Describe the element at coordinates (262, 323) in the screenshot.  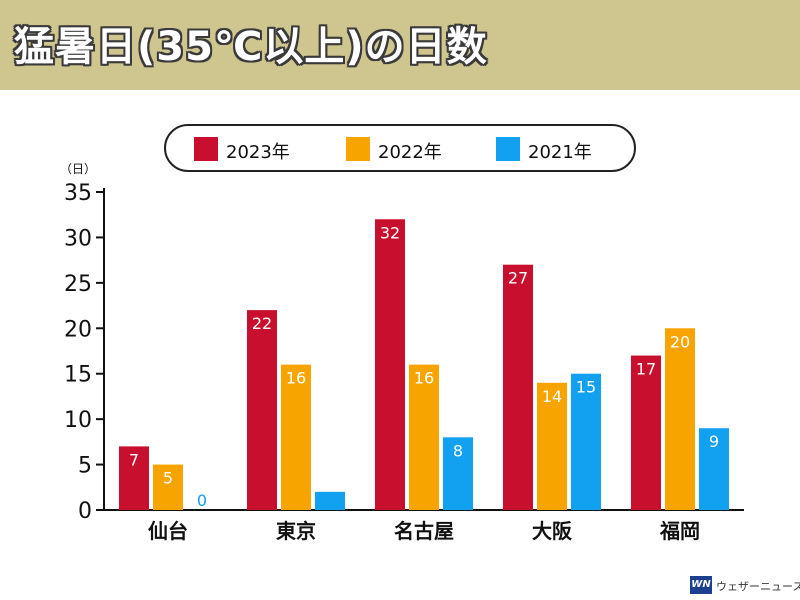
I see `bar-value-label: 22` at that location.